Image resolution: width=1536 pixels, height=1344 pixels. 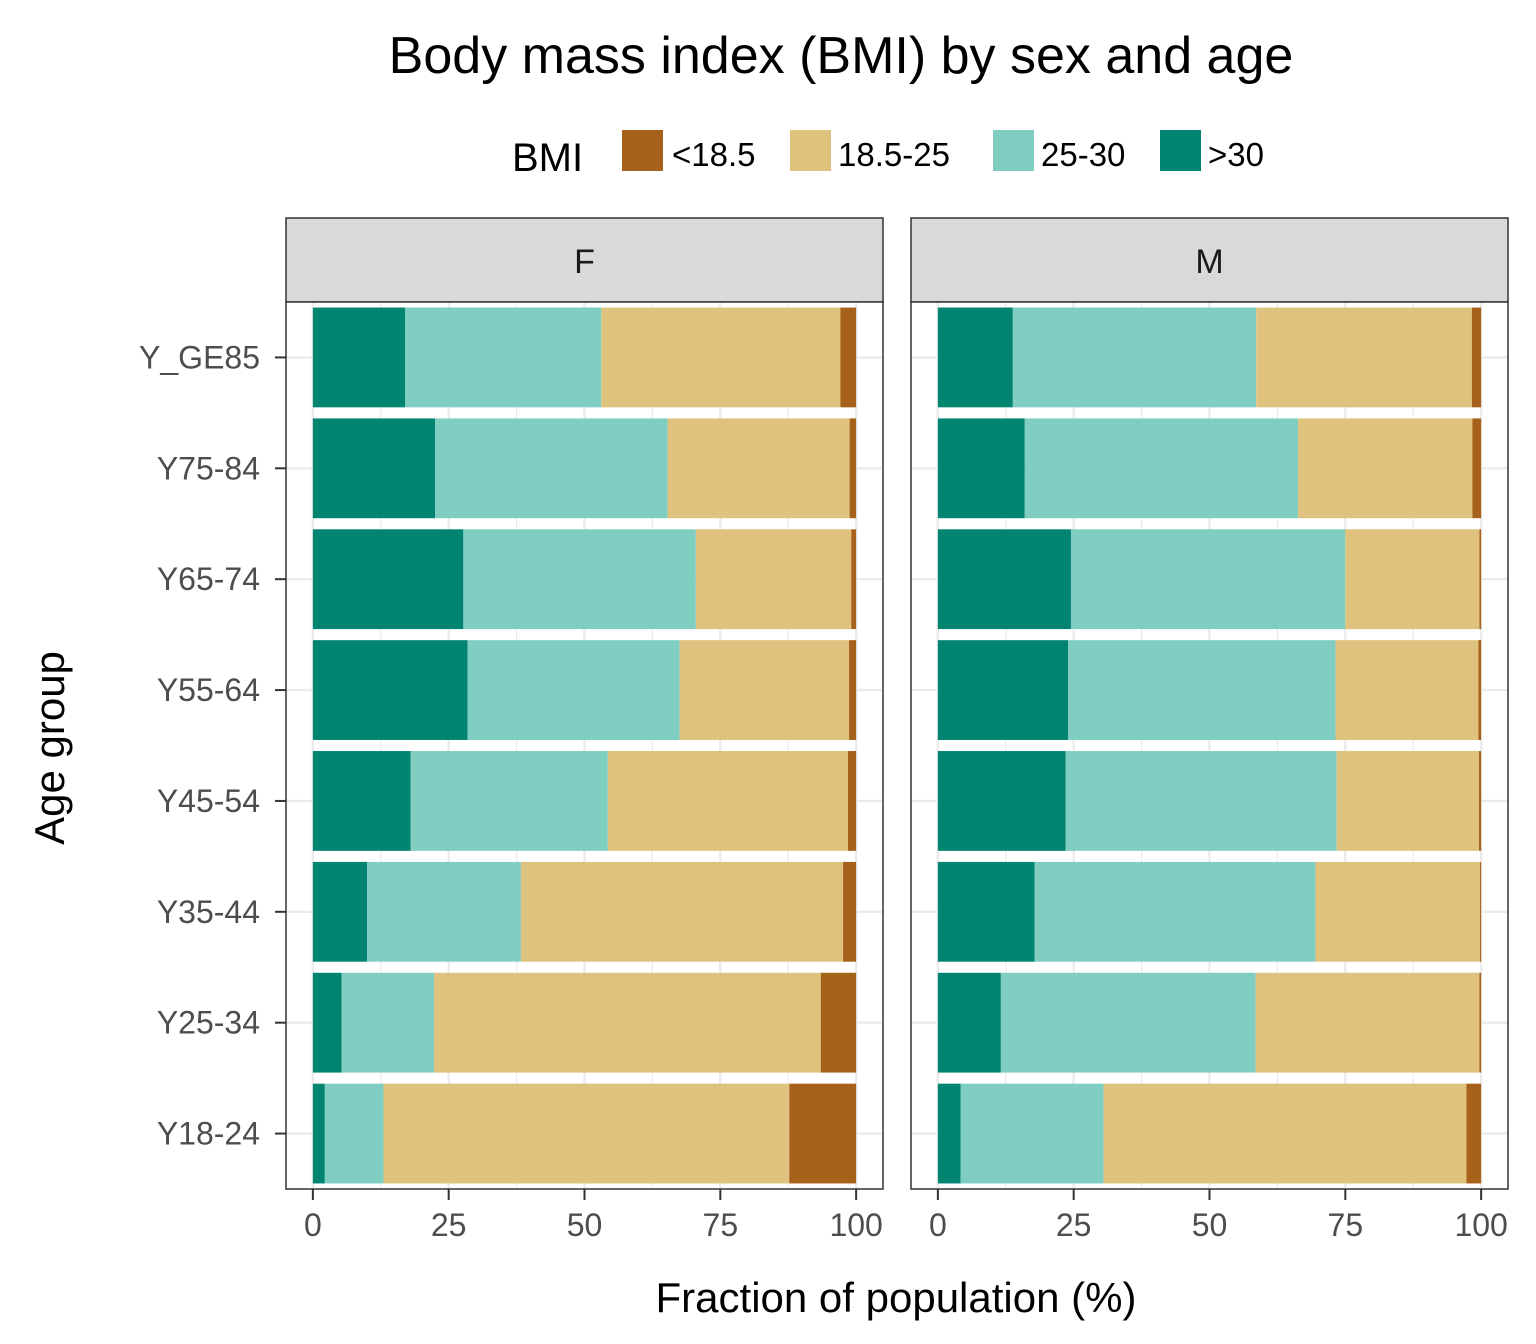 What do you see at coordinates (1346, 1225) in the screenshot?
I see `x-tick-label-m-75: 75` at bounding box center [1346, 1225].